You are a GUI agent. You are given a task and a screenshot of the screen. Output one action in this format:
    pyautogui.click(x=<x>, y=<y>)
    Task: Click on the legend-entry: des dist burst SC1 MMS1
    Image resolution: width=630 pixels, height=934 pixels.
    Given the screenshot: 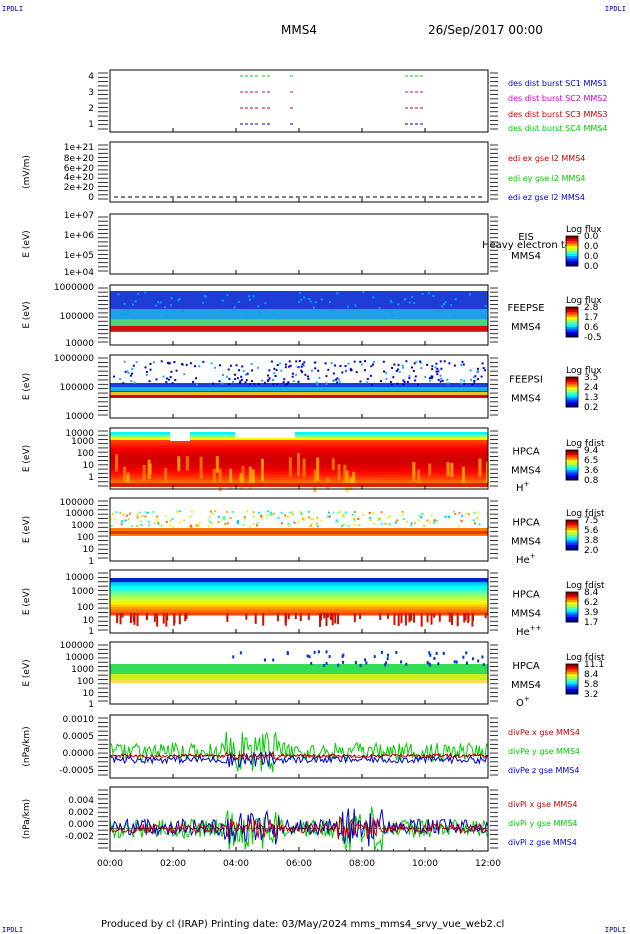 What is the action you would take?
    pyautogui.click(x=557, y=83)
    